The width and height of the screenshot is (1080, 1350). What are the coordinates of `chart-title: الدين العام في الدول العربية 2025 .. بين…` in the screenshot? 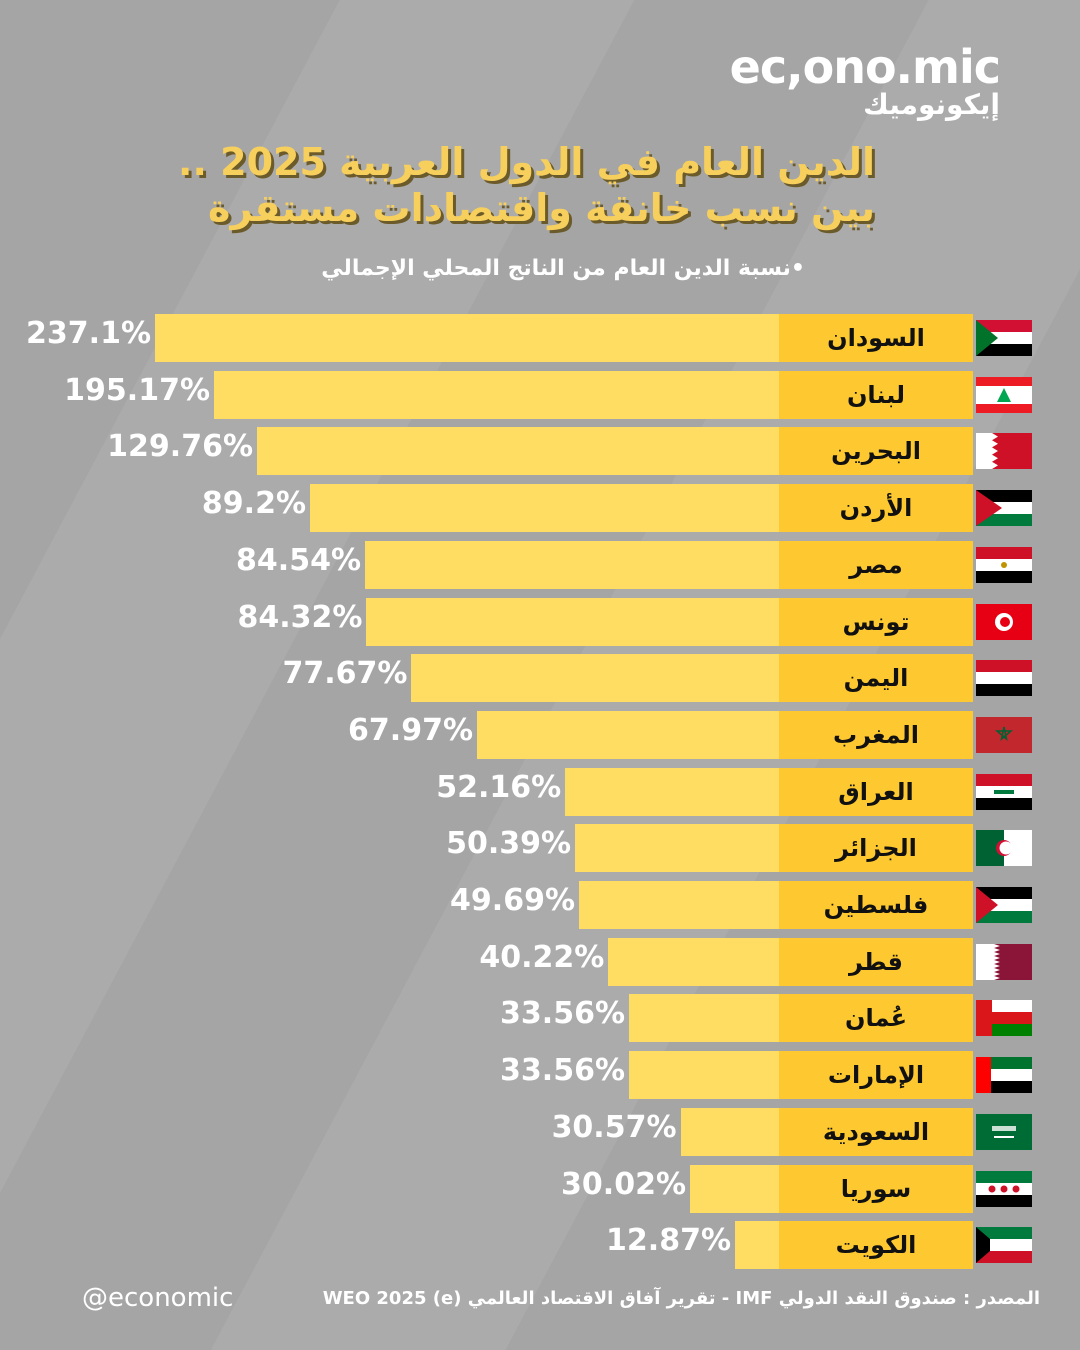 It's located at (526, 185).